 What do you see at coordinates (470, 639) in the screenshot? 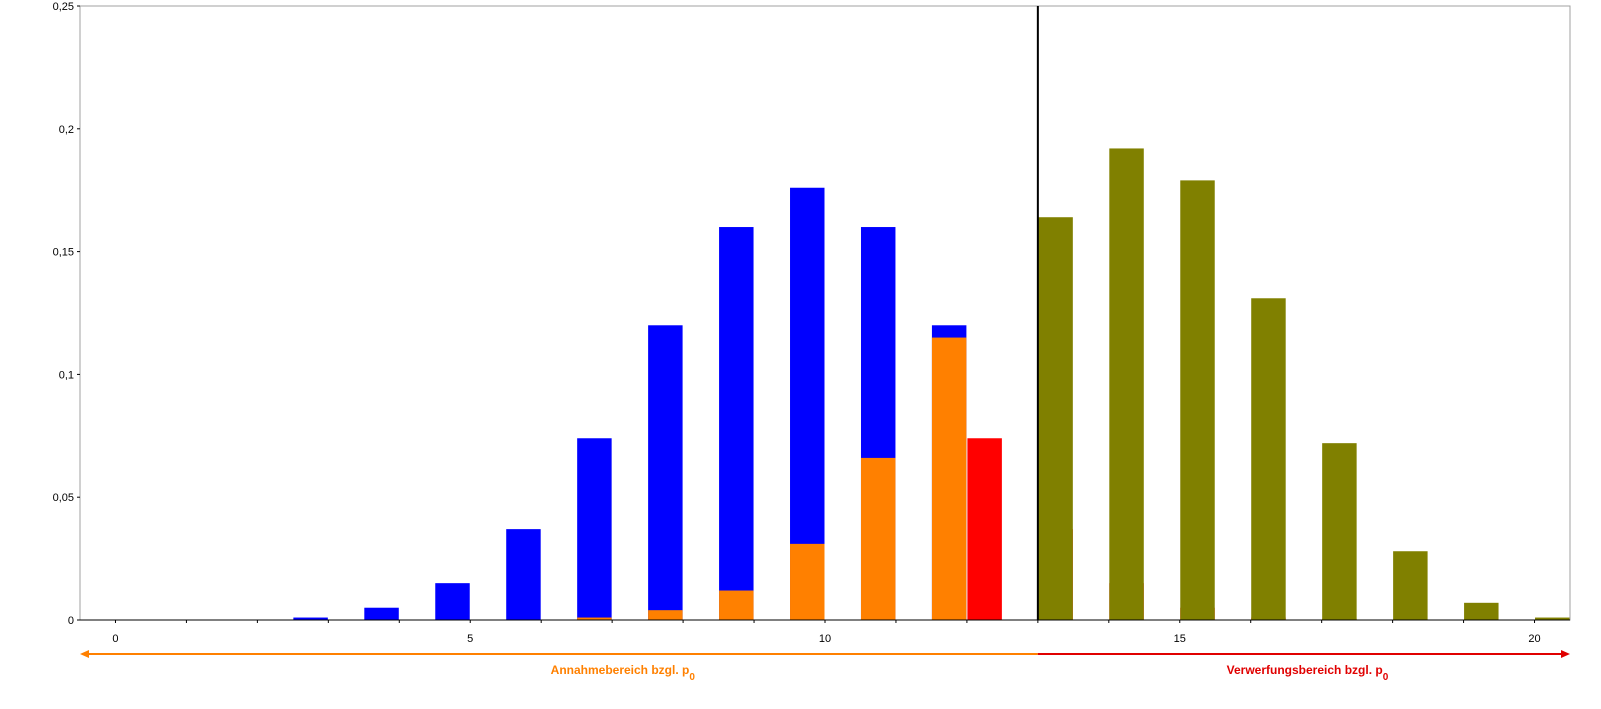
I see `x-tick-label-5: 5` at bounding box center [470, 639].